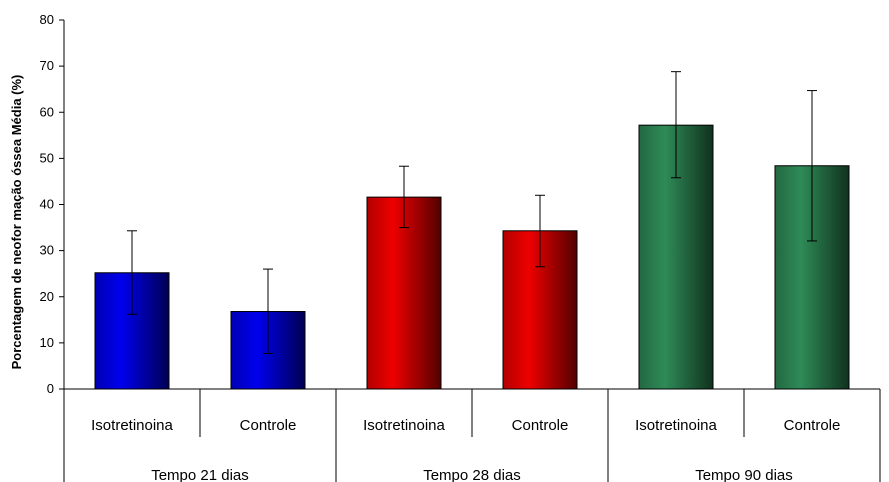 This screenshot has height=482, width=889. Describe the element at coordinates (47, 65) in the screenshot. I see `y-tick-label: 70` at that location.